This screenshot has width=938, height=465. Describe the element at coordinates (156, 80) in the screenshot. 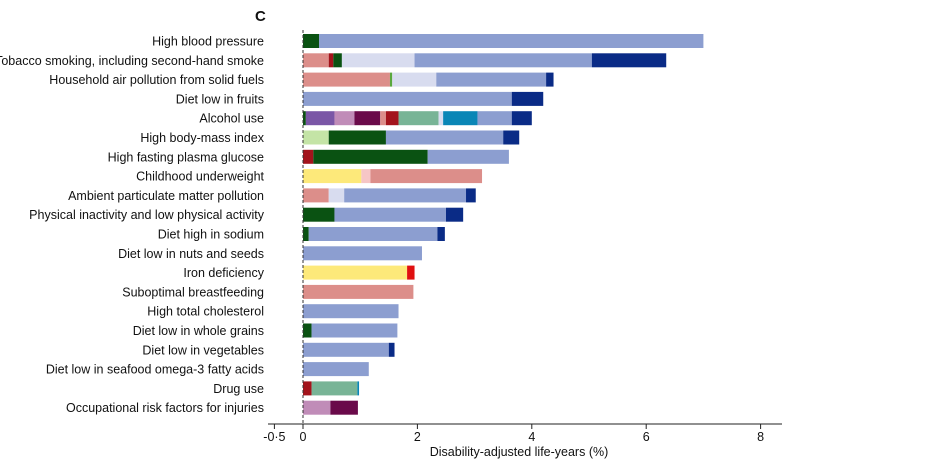

I see `category-label: Household air pollution from solid fuels` at that location.